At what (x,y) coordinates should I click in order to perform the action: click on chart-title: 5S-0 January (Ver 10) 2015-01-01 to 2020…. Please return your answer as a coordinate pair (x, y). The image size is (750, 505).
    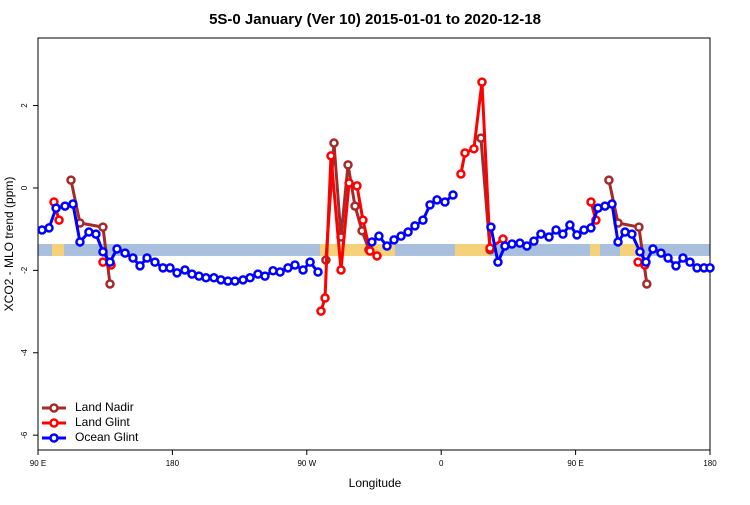
    Looking at the image, I should click on (375, 19).